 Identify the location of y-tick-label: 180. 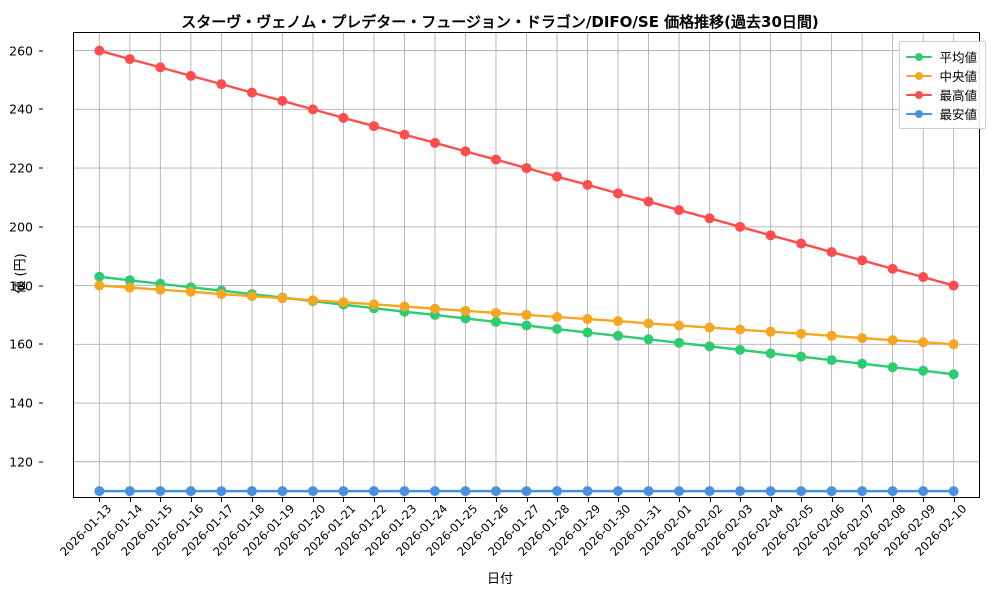
(21, 286).